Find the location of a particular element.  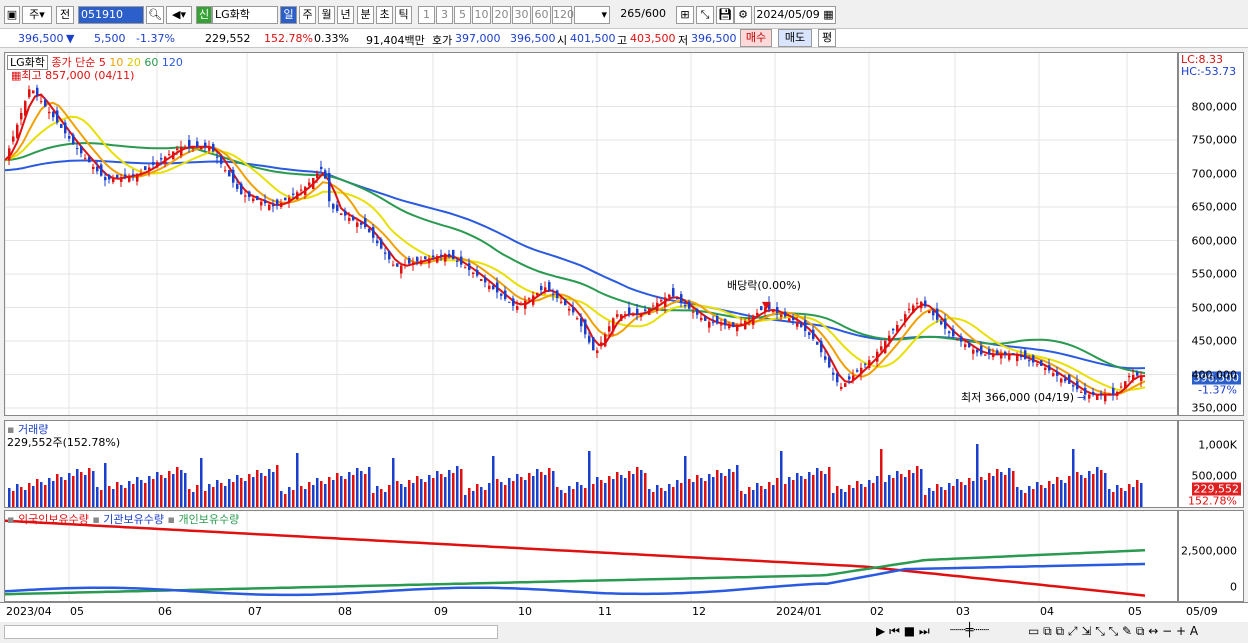

prev-button: 전 is located at coordinates (65, 15).